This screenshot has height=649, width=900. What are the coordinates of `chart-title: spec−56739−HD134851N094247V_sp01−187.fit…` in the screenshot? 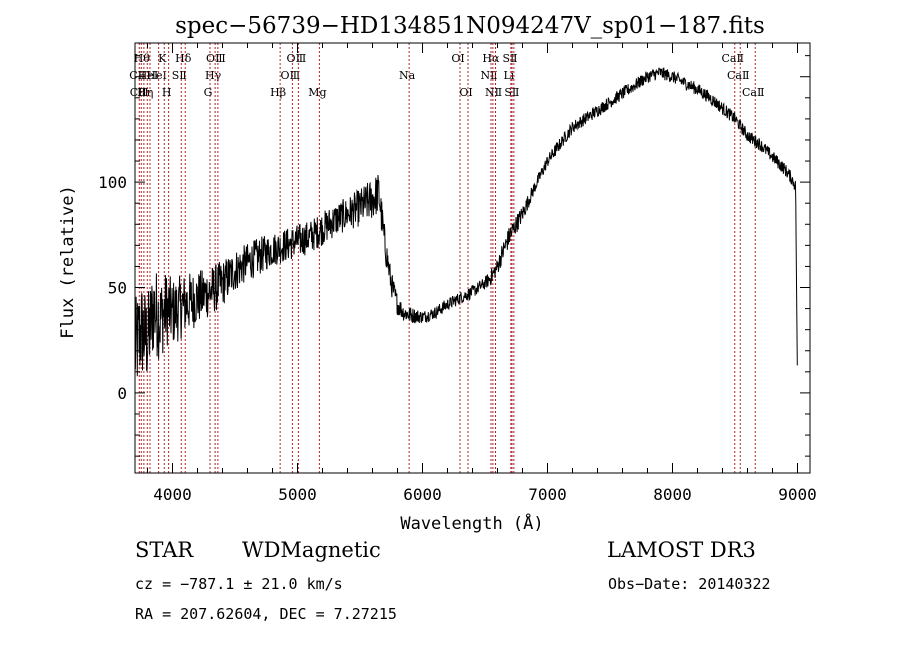 It's located at (470, 26).